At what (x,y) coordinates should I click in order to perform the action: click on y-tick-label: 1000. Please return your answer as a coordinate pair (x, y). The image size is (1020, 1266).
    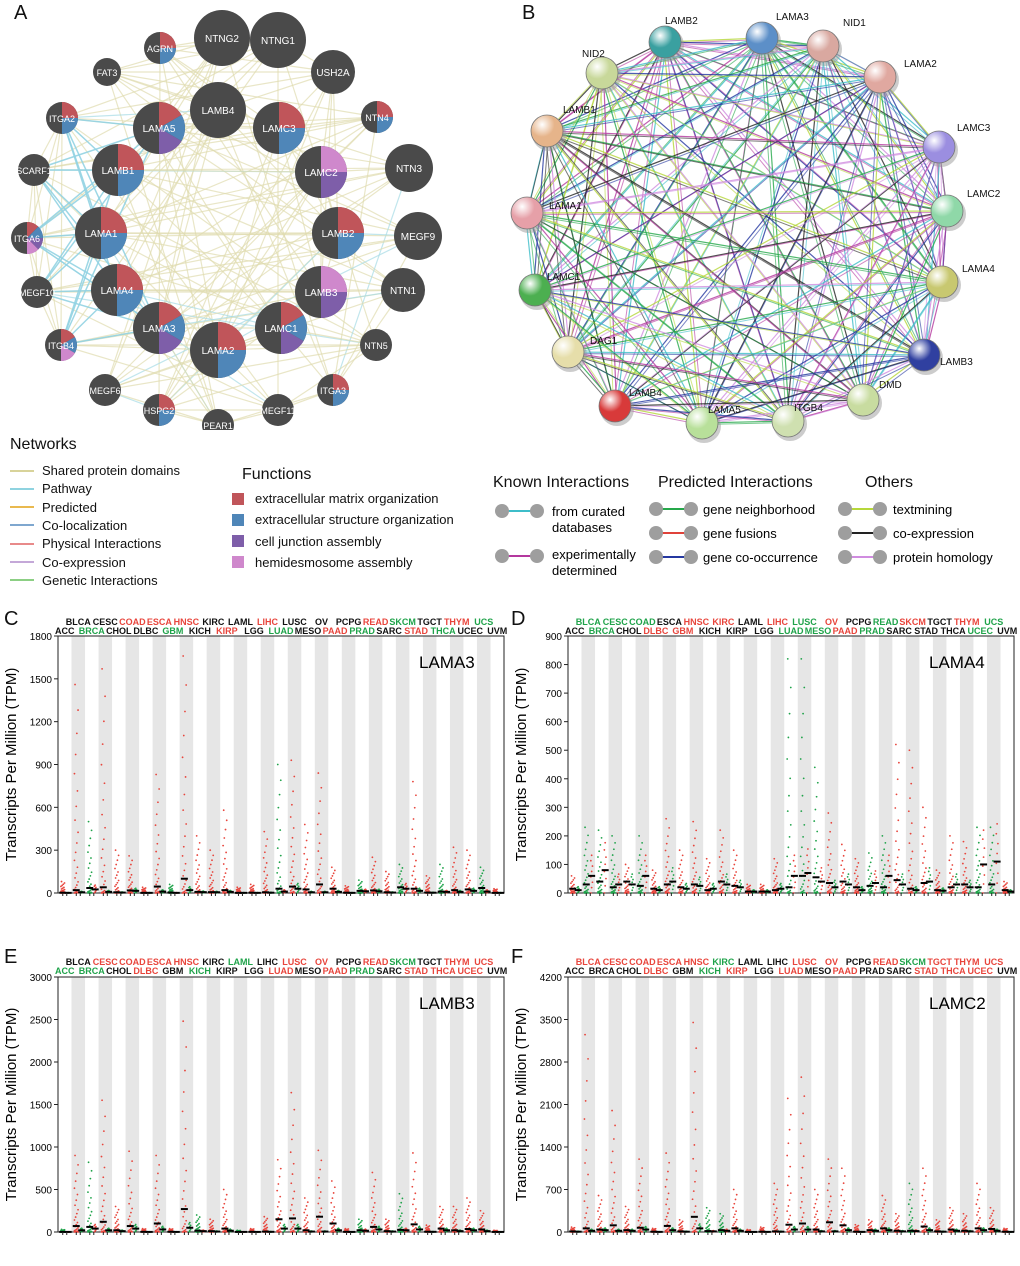
    Looking at the image, I should click on (41, 1148).